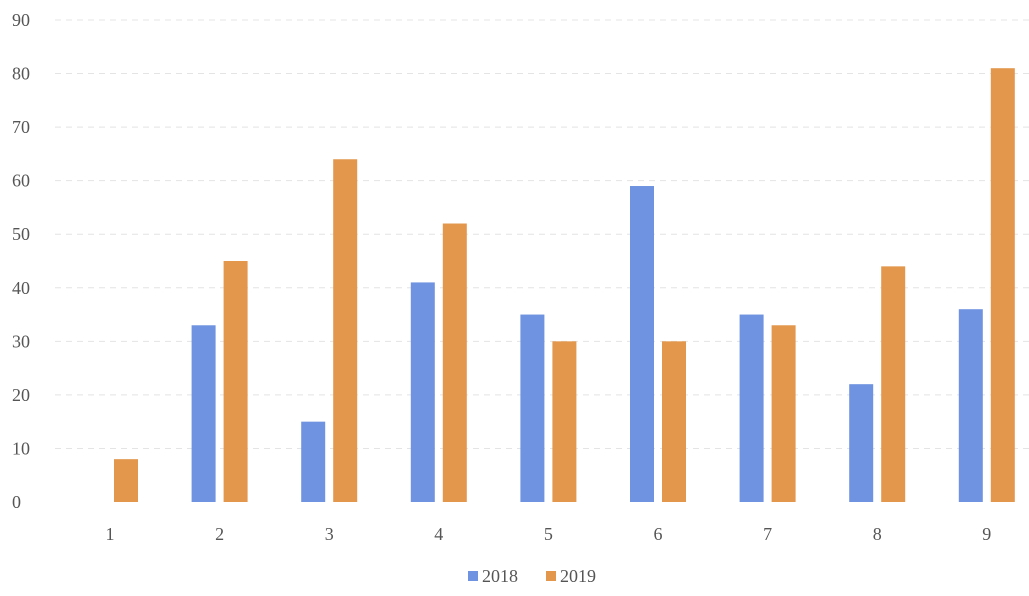  Describe the element at coordinates (21, 20) in the screenshot. I see `y-tick-label: 90` at that location.